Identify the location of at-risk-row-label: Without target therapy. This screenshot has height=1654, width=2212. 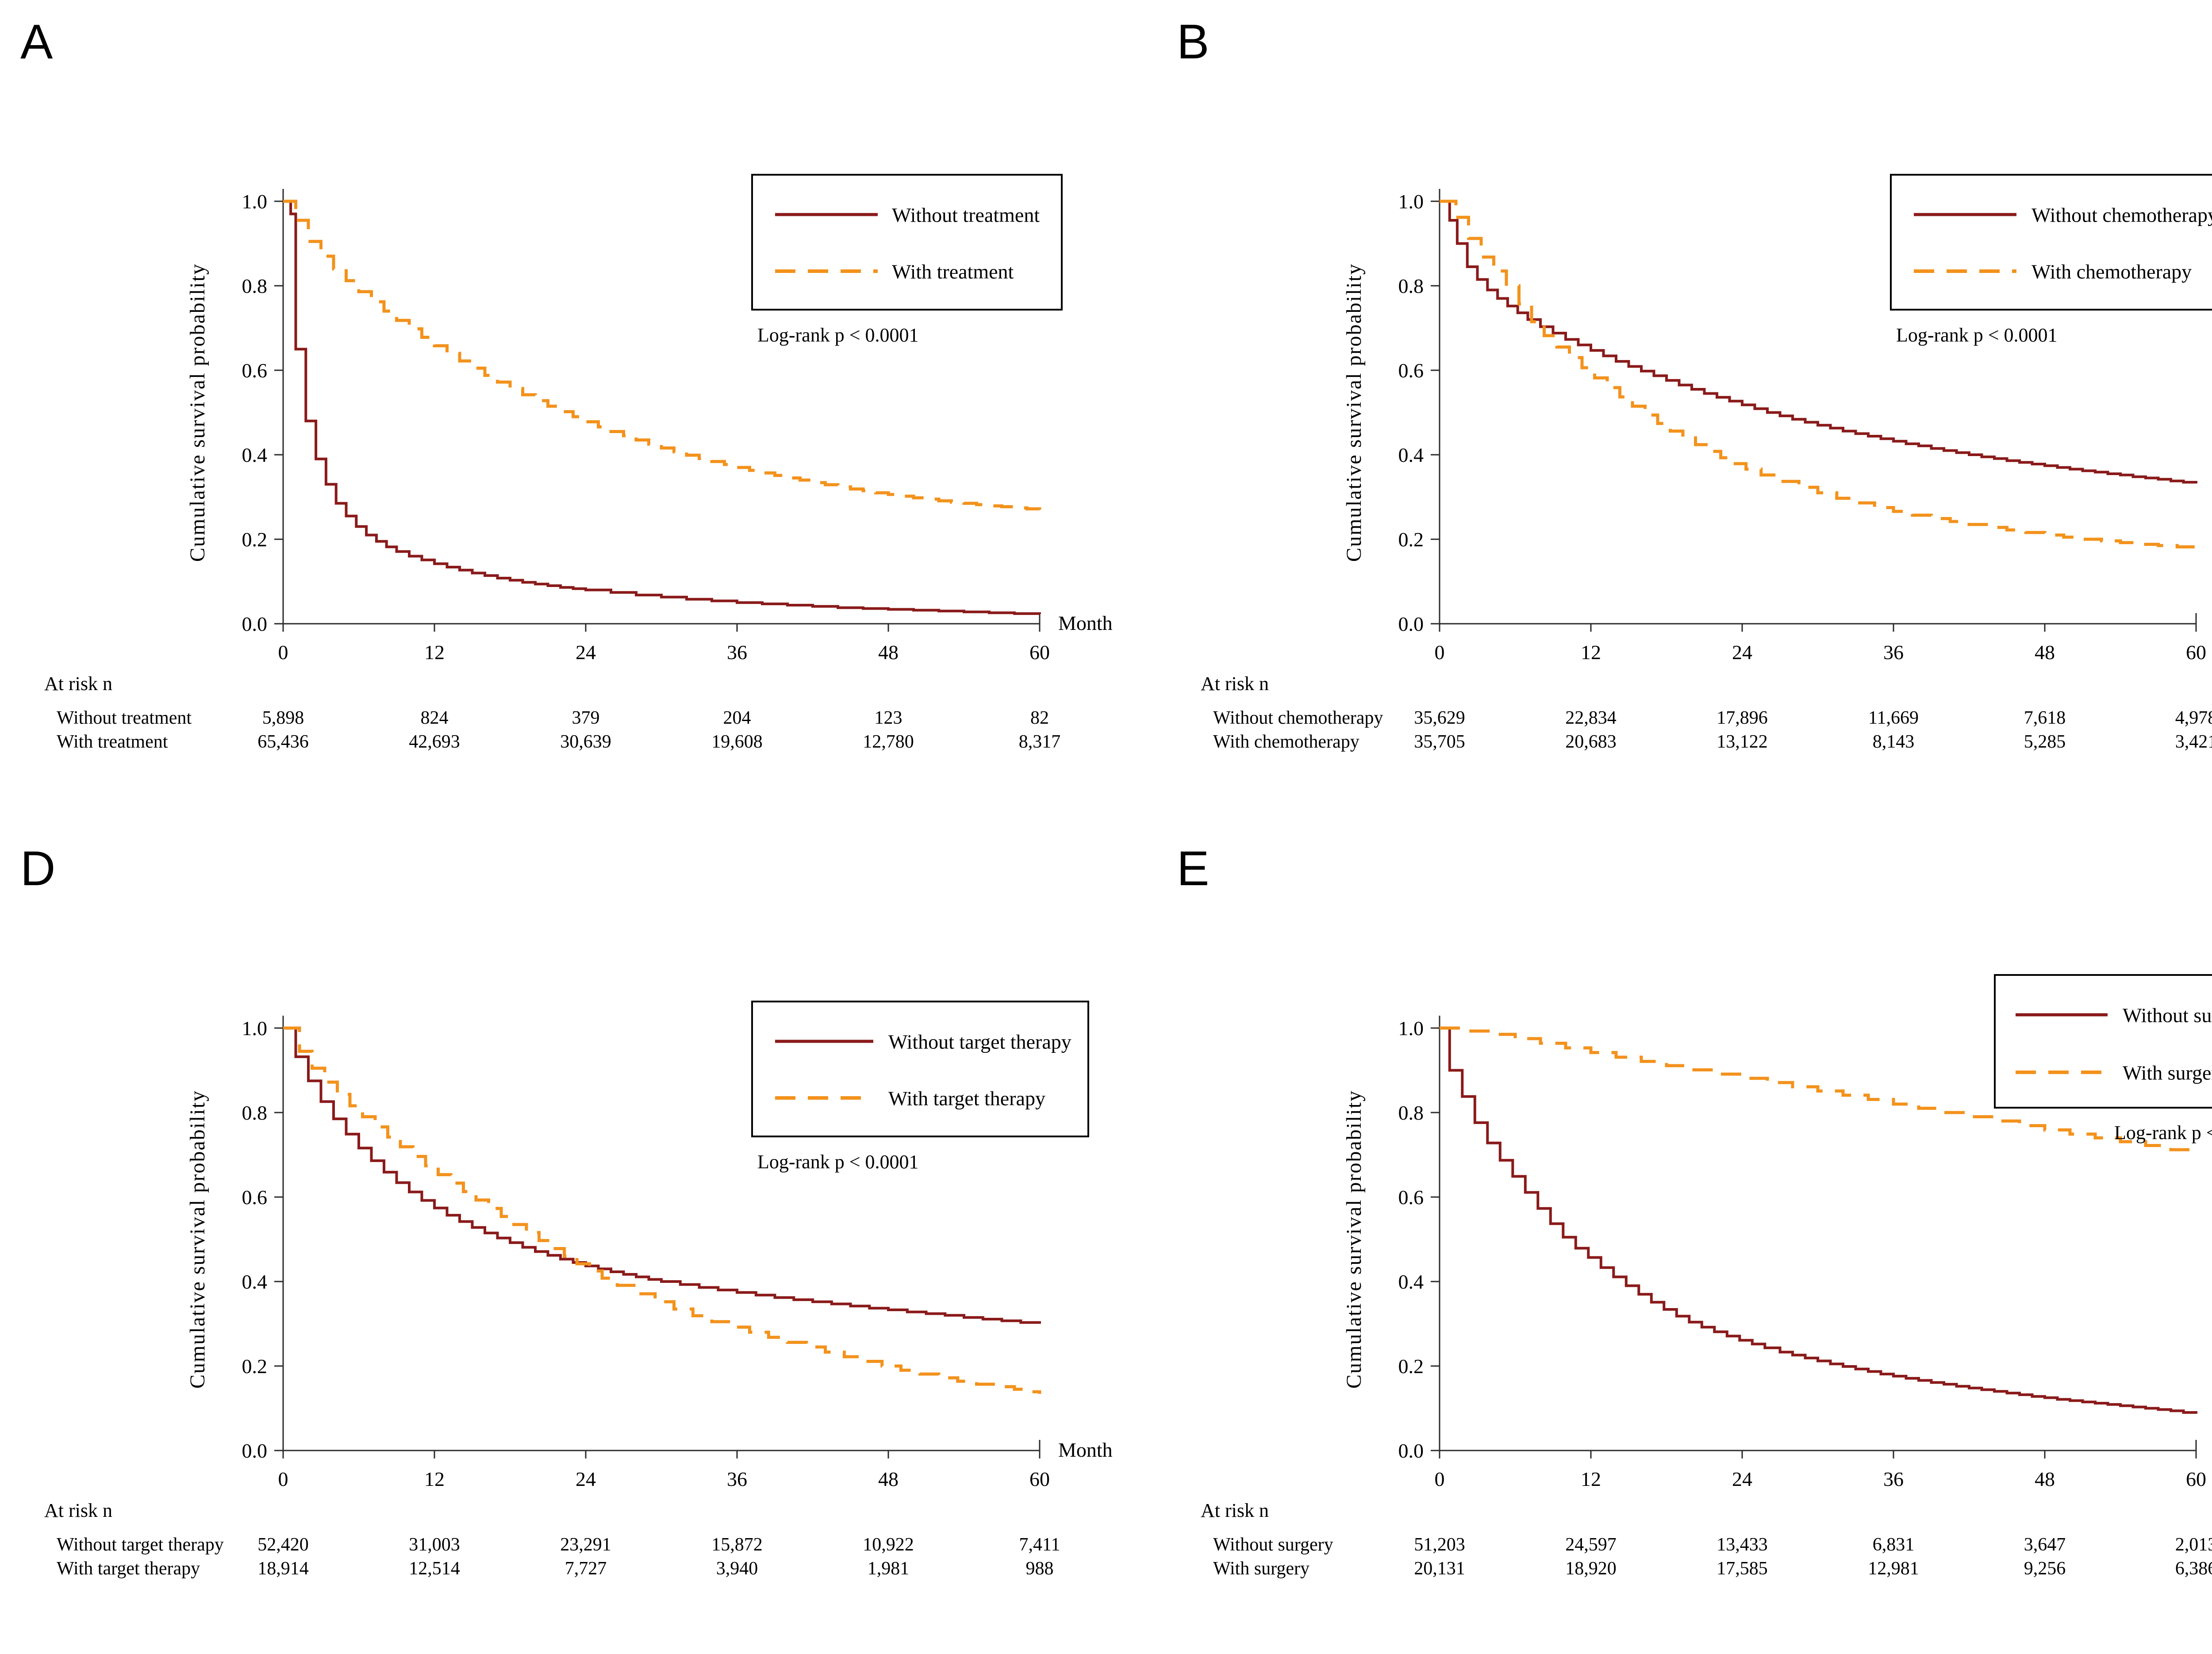
(140, 1545).